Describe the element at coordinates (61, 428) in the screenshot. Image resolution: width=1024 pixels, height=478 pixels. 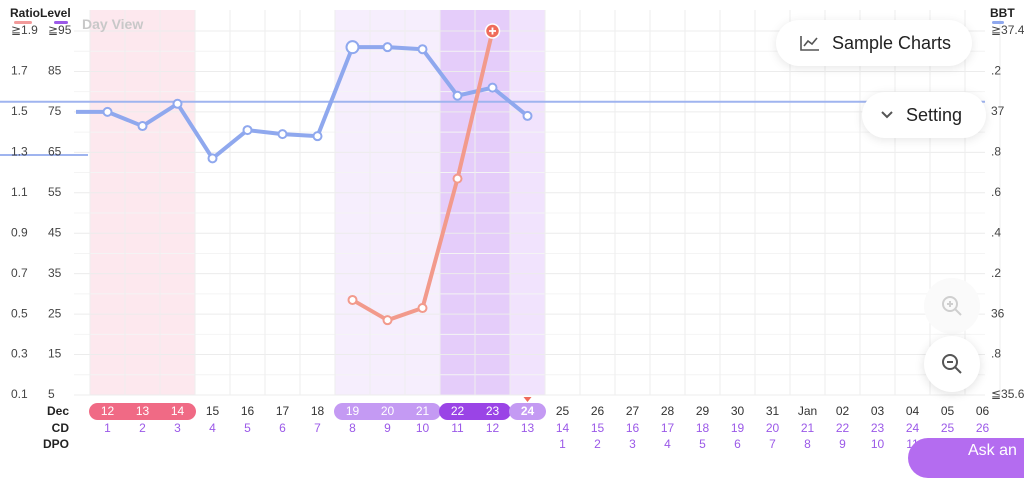
I see `cd-row-label: CD` at that location.